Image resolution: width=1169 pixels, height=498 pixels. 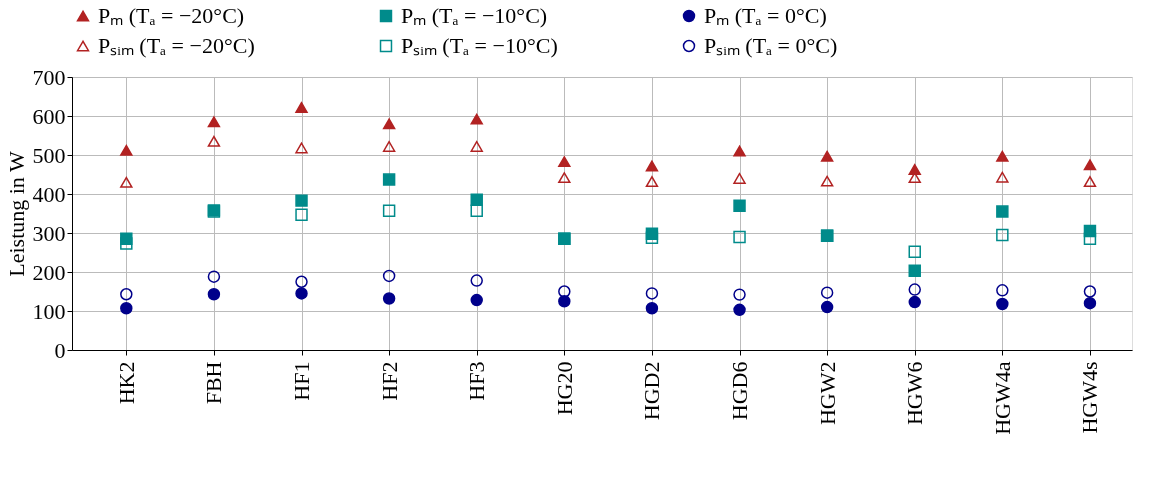 I want to click on y-tick-label: 100, so click(x=49, y=311).